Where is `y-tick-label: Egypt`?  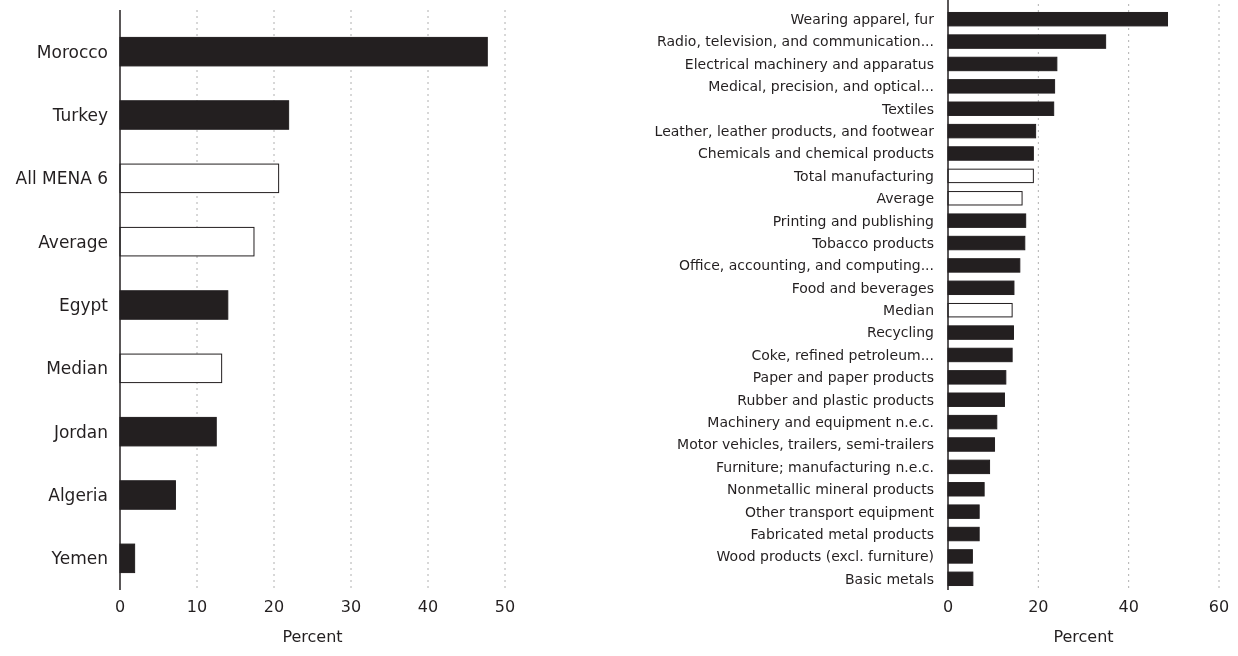 y-tick-label: Egypt is located at coordinates (83, 304).